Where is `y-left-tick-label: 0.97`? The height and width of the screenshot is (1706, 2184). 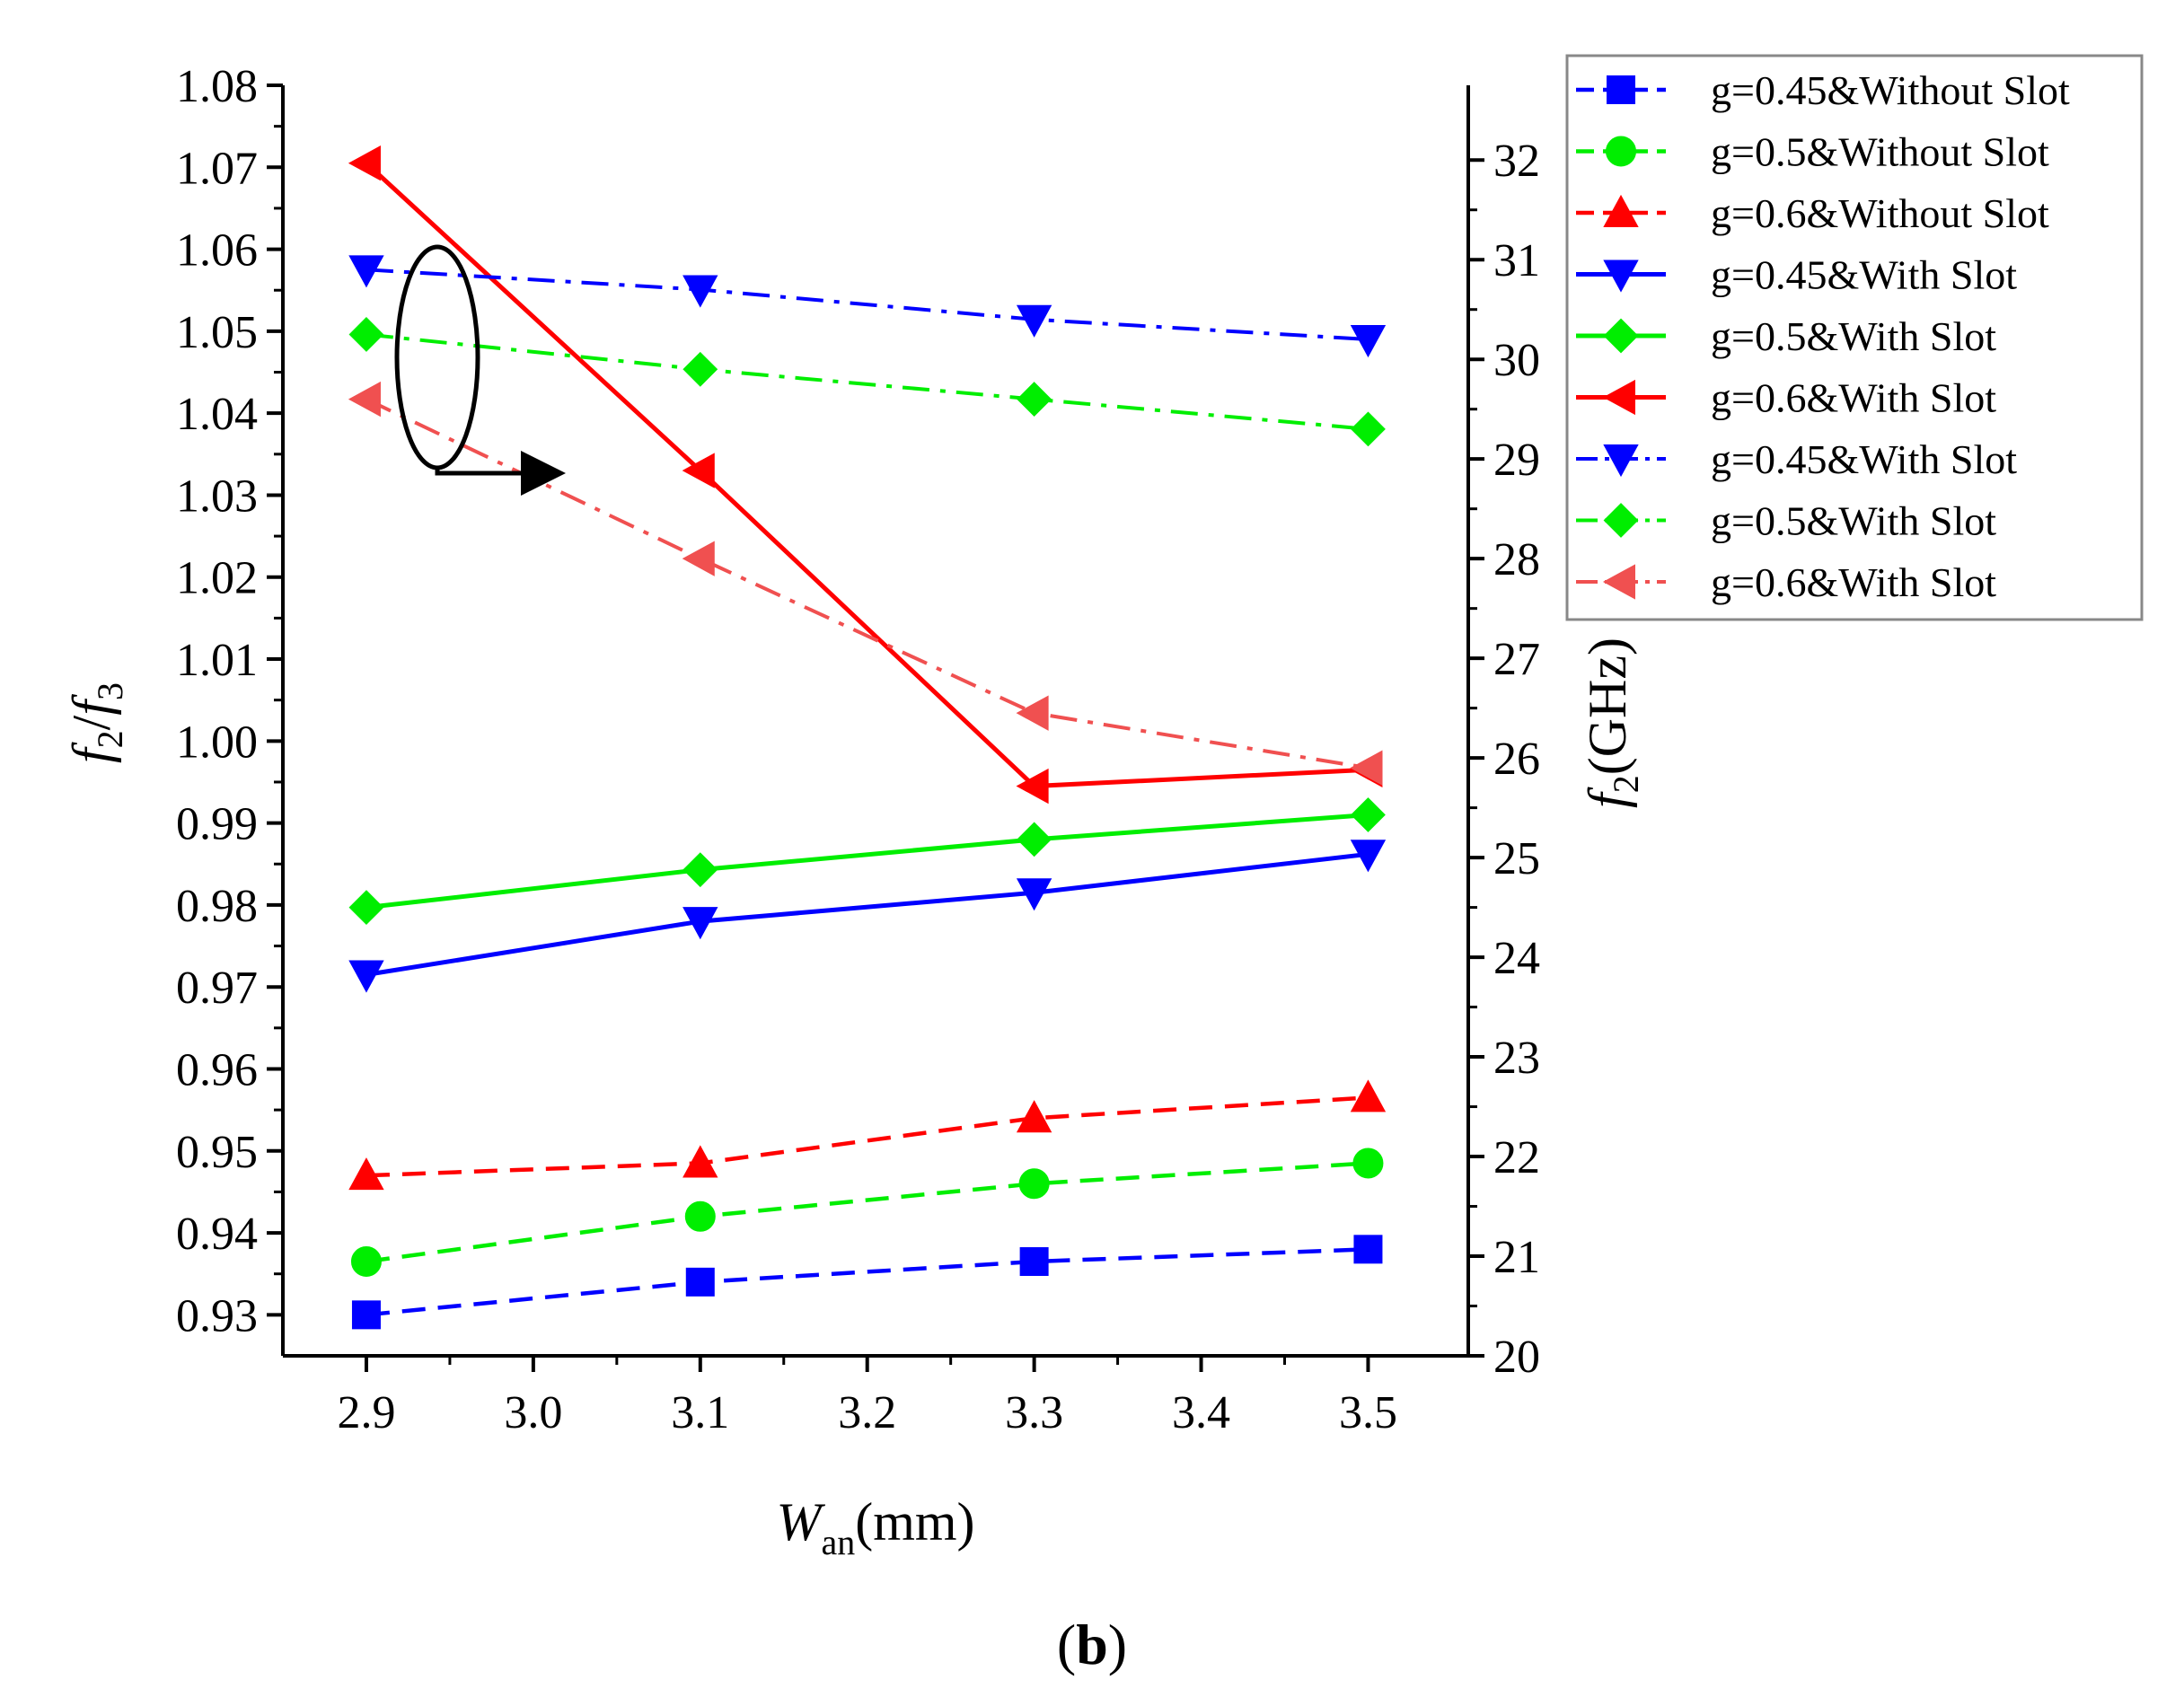 y-left-tick-label: 0.97 is located at coordinates (217, 988).